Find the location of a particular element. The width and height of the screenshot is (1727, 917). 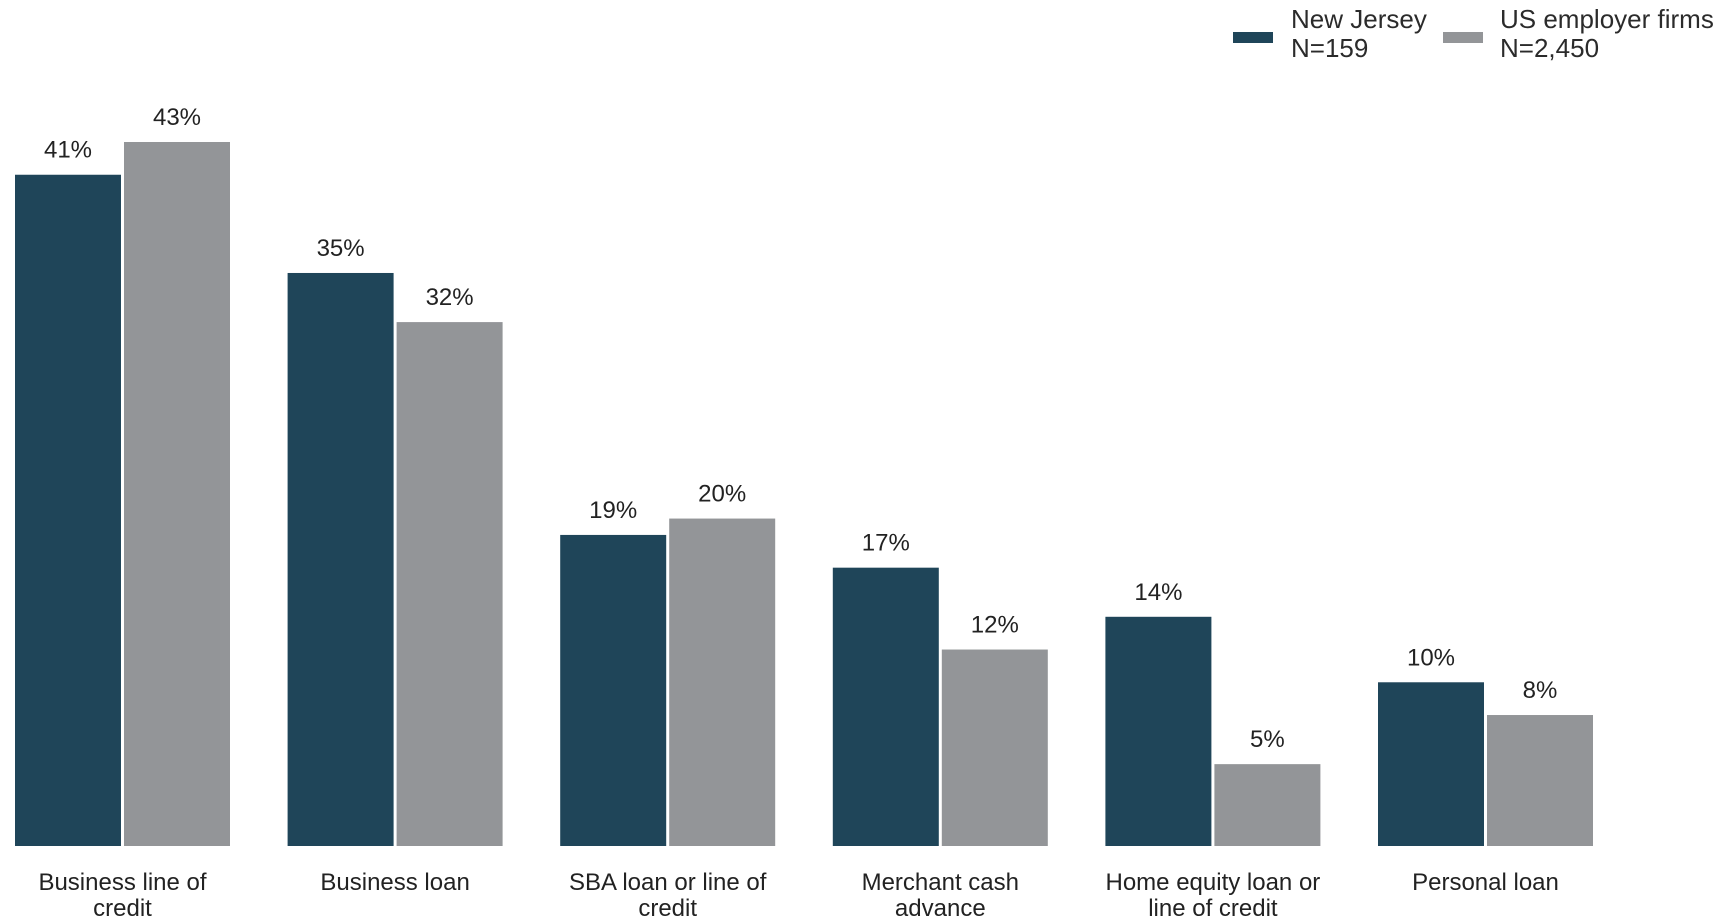

value-label-series-1-cat-4: 5% is located at coordinates (1267, 739).